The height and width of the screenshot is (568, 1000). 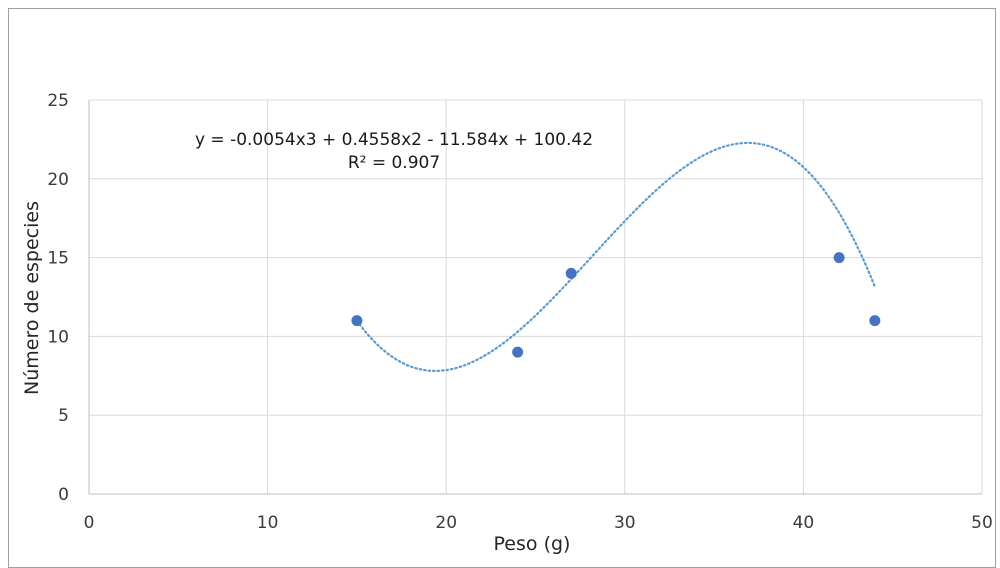 What do you see at coordinates (804, 523) in the screenshot?
I see `x-tick-label-40: 40` at bounding box center [804, 523].